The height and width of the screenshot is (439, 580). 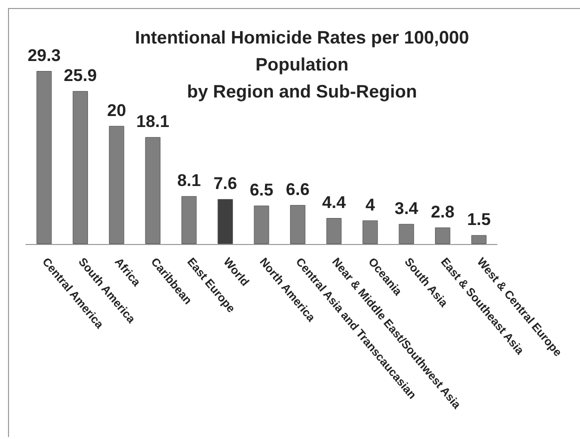 I want to click on data-label: 8.1, so click(x=189, y=180).